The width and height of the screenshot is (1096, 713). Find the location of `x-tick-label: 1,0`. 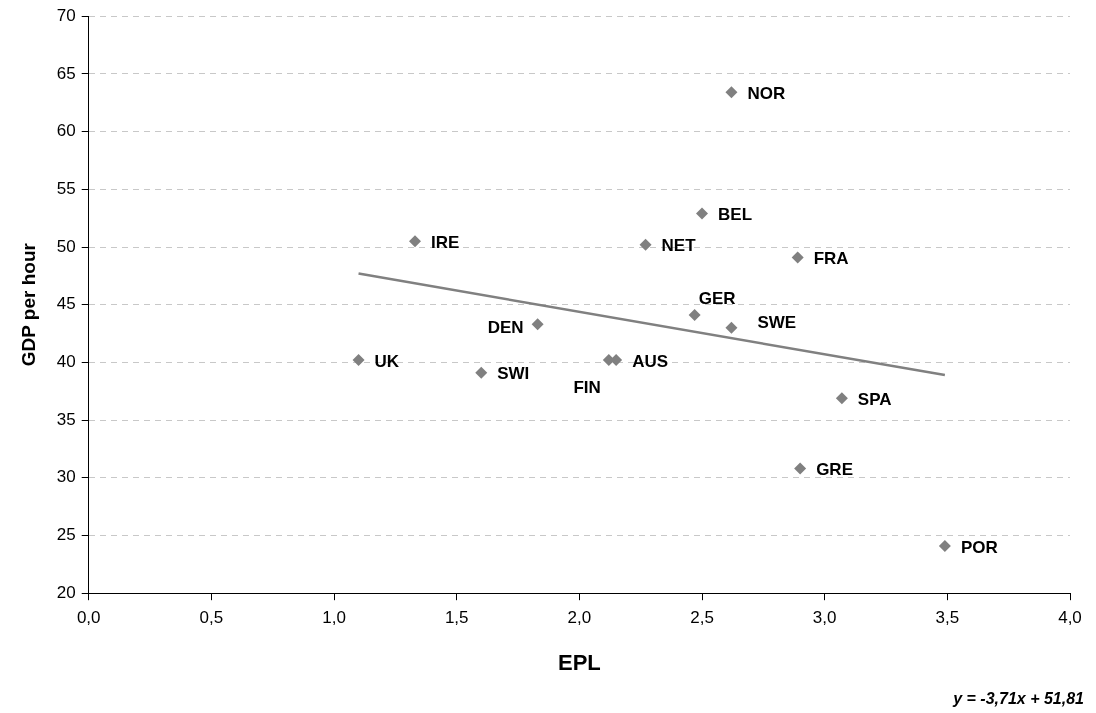

x-tick-label: 1,0 is located at coordinates (334, 618).